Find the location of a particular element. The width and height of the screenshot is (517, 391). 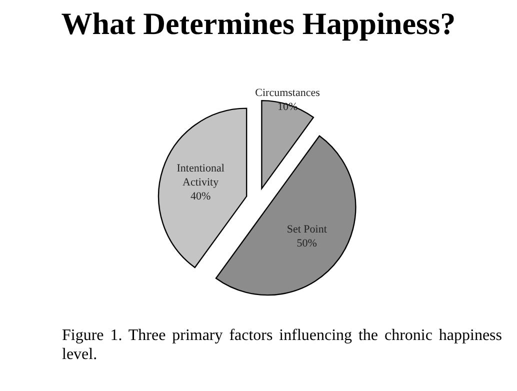

chart-title: What Determines Happiness? is located at coordinates (258, 23).